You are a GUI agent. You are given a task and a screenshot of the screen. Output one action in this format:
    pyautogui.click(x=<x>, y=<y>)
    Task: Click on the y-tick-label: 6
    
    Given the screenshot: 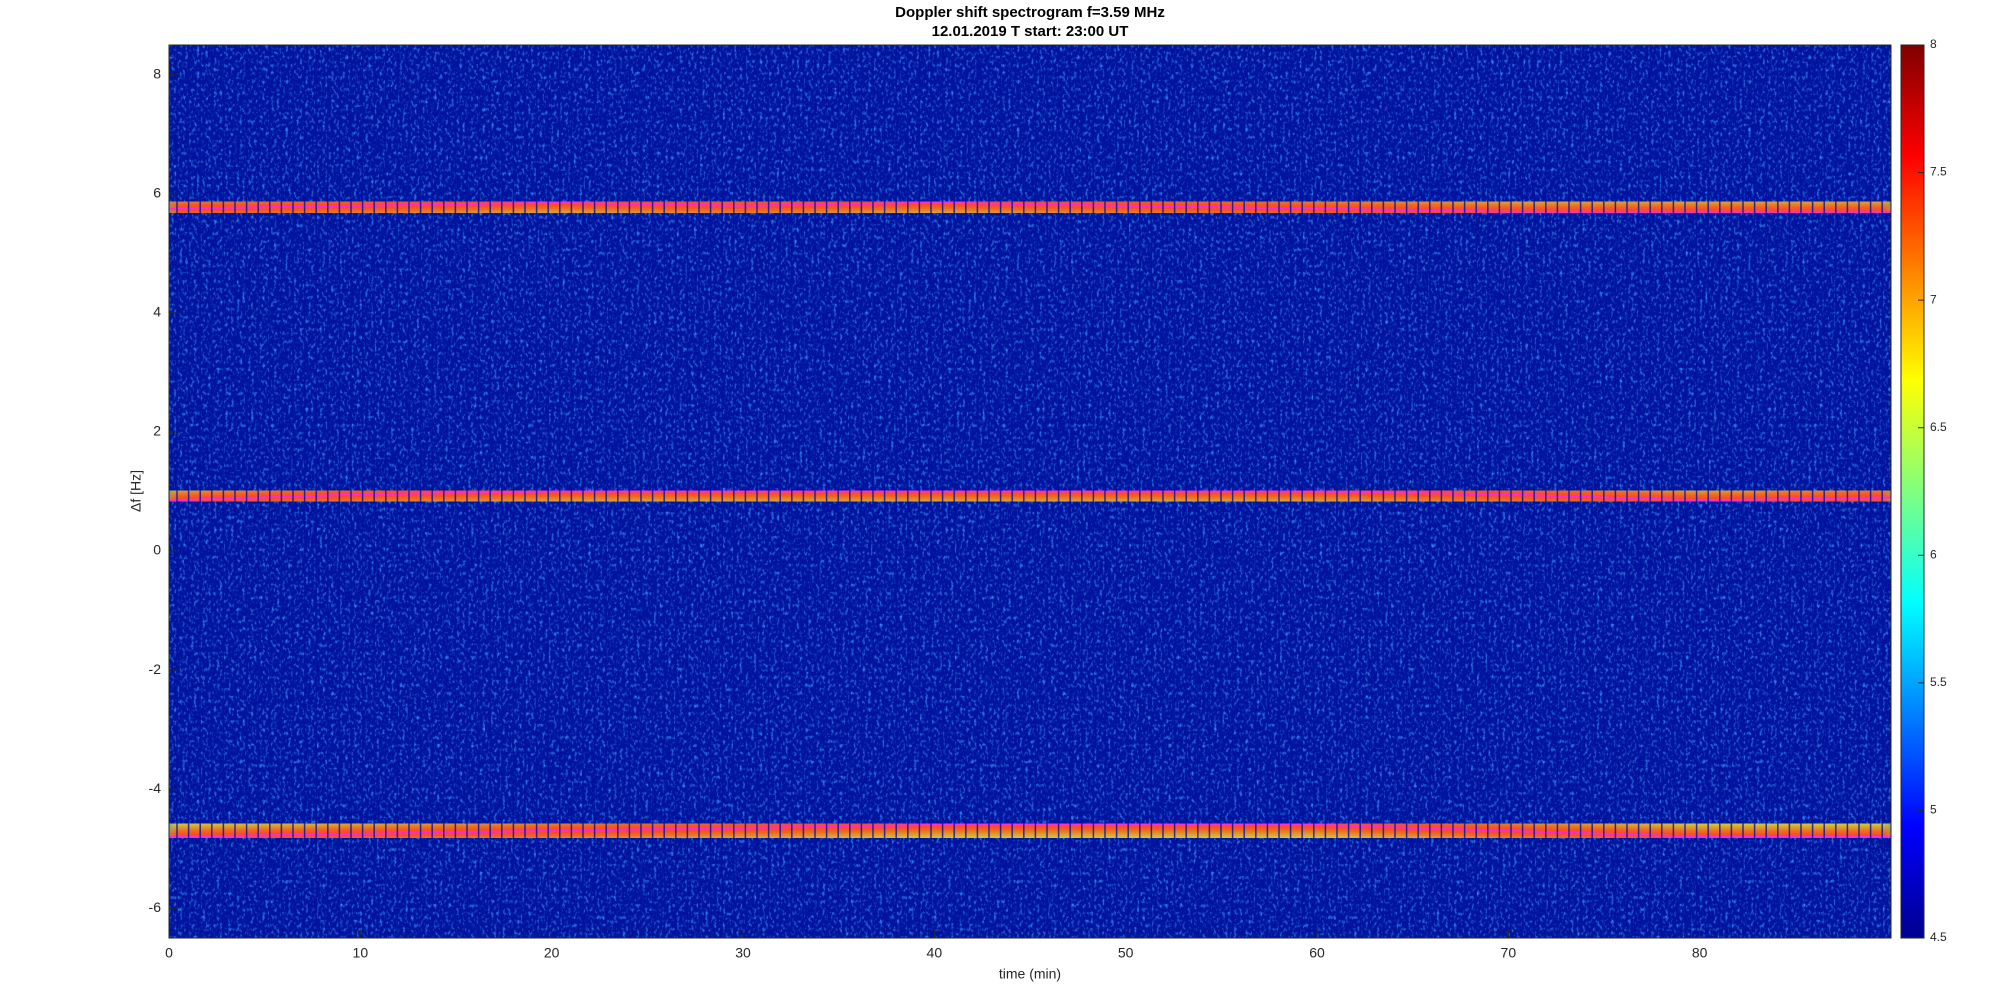 What is the action you would take?
    pyautogui.click(x=157, y=193)
    